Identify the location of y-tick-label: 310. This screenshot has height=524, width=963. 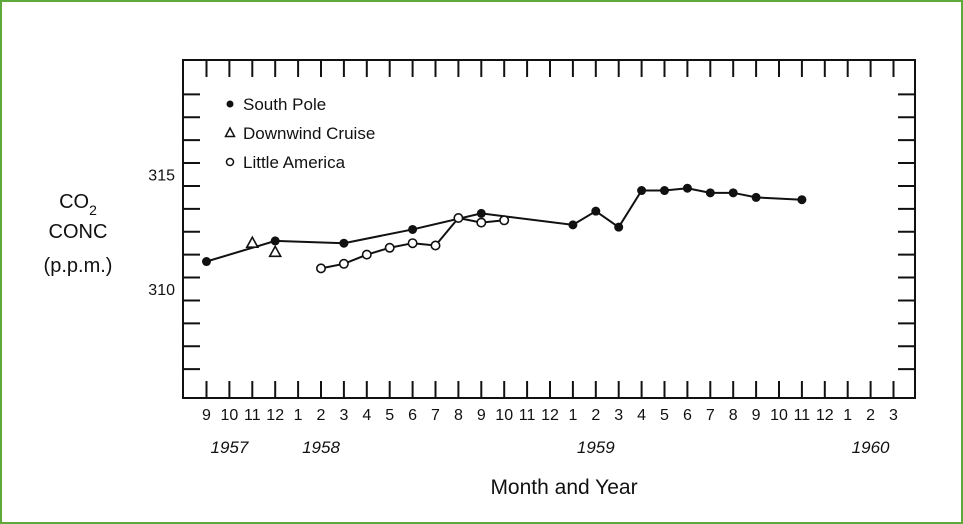
(161, 290).